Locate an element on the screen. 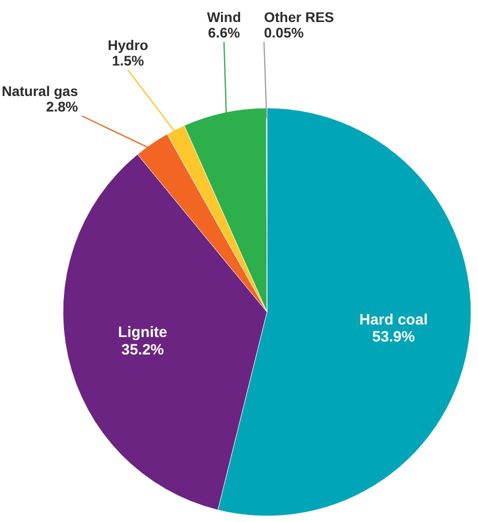 The height and width of the screenshot is (522, 478). data-label: 1.5% is located at coordinates (128, 60).